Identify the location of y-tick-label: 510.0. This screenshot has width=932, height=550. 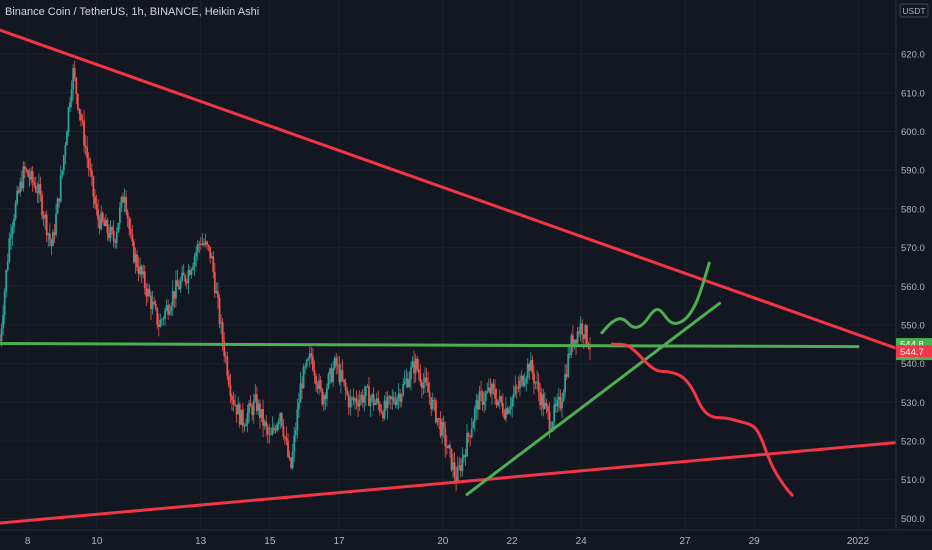
(913, 480).